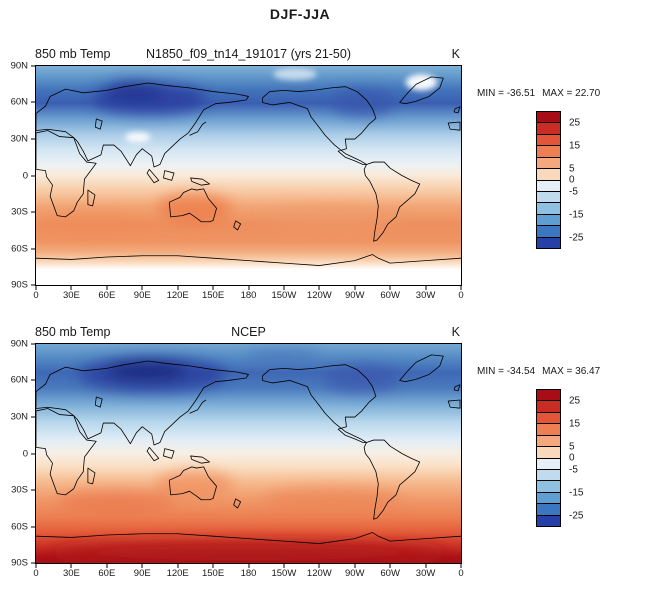 The width and height of the screenshot is (645, 592). I want to click on panel-ncep-header: 850 mb Temp NCEP K, so click(248, 330).